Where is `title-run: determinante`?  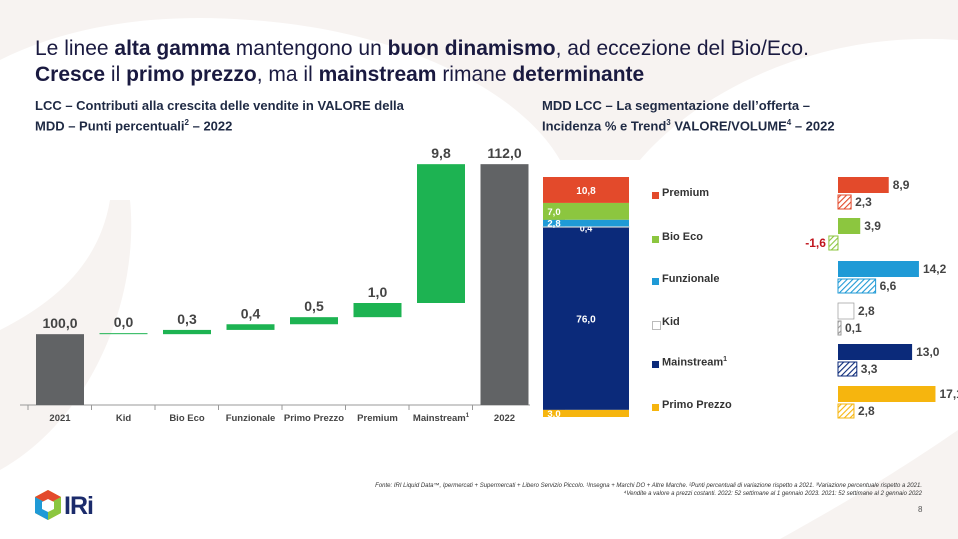
title-run: determinante is located at coordinates (578, 74).